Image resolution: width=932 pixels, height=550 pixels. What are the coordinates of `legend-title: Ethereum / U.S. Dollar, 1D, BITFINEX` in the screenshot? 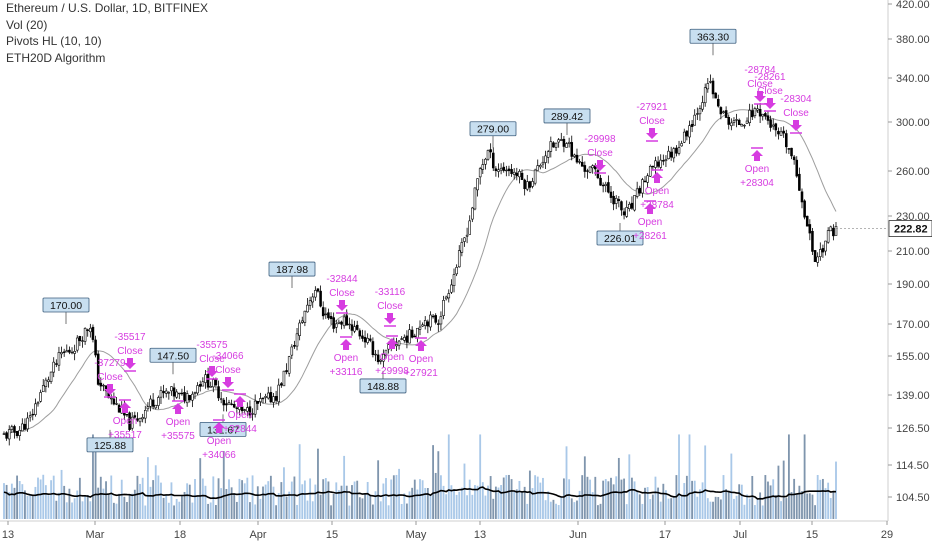 It's located at (107, 8).